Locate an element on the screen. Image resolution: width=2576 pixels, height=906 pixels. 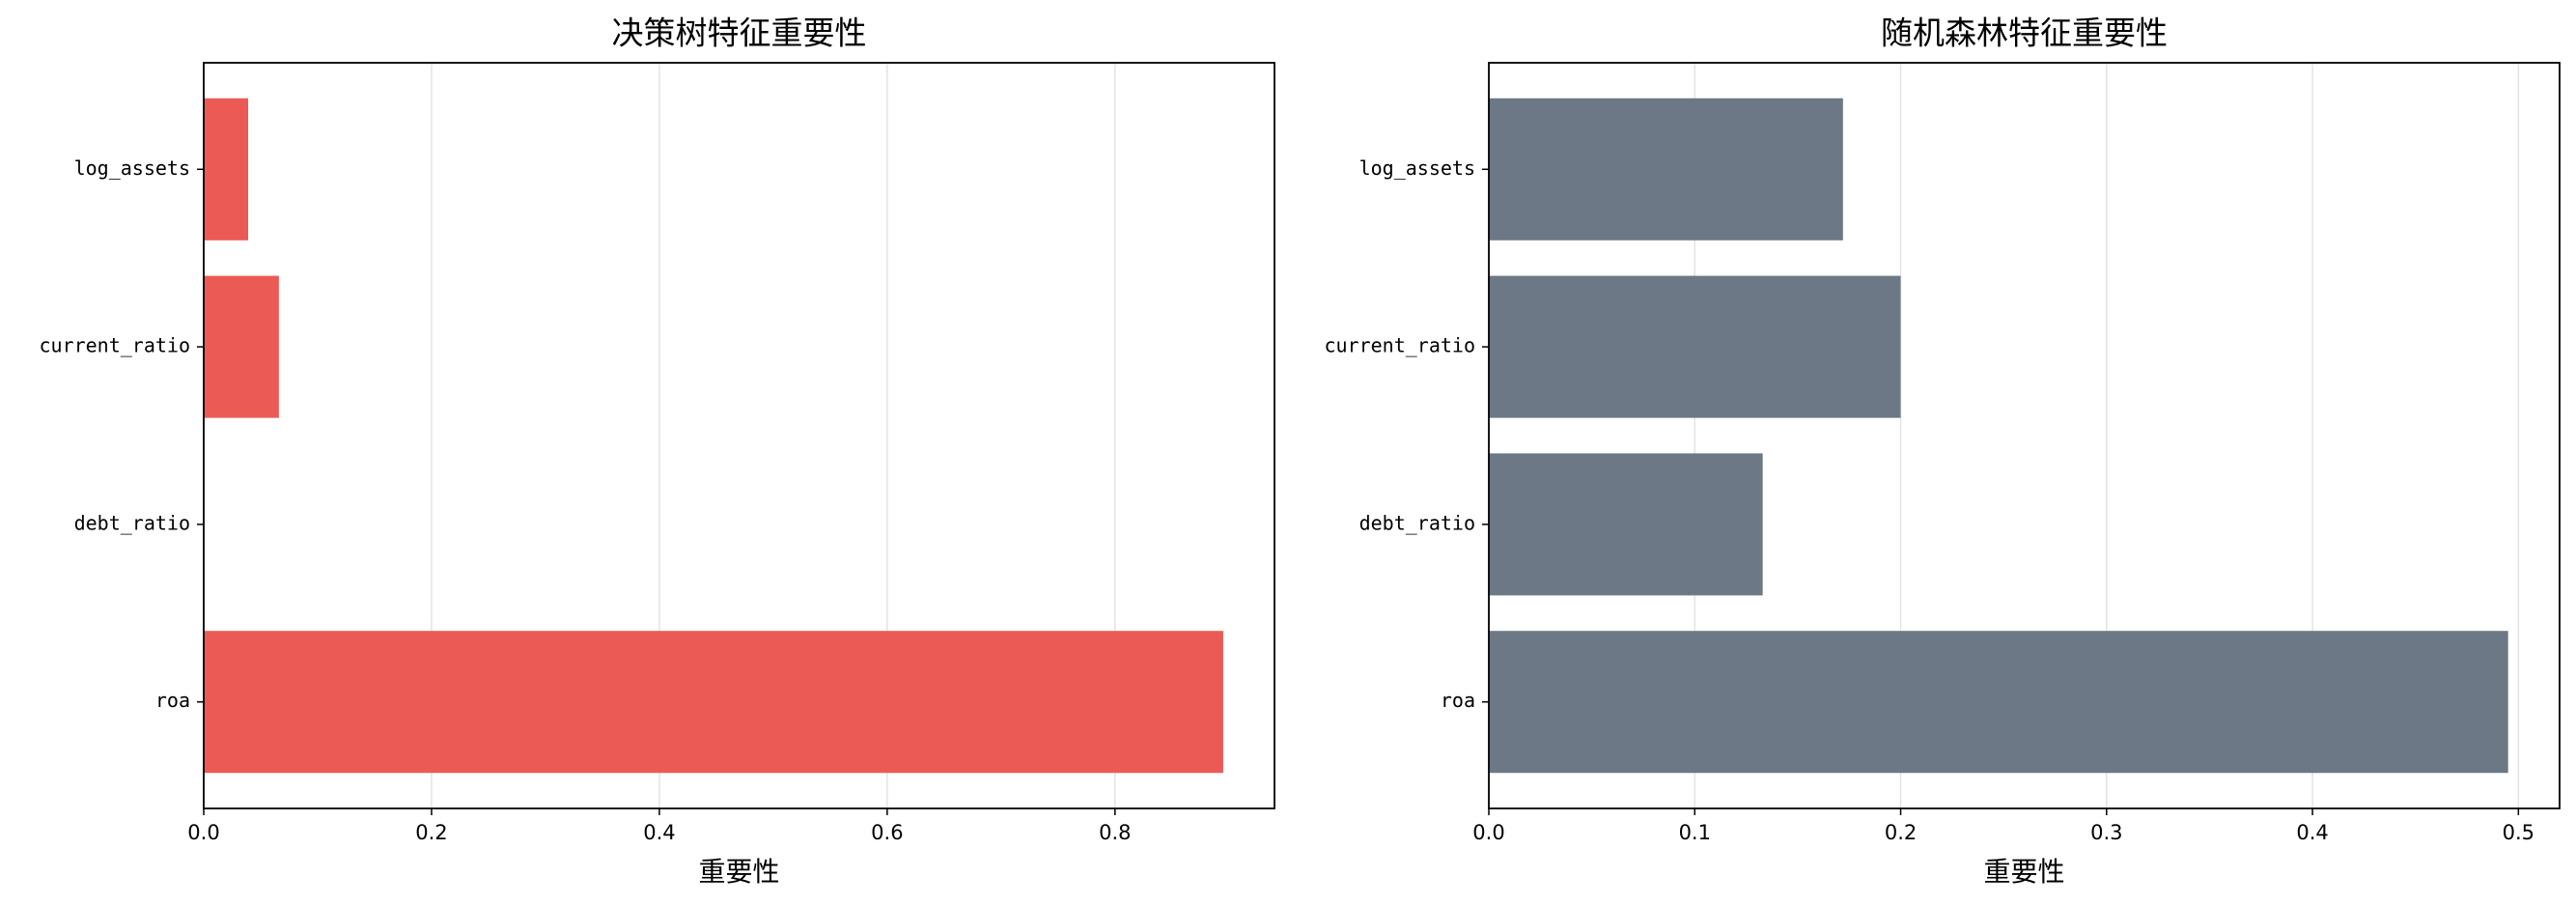
x-tick-label: 0.1 is located at coordinates (1695, 832).